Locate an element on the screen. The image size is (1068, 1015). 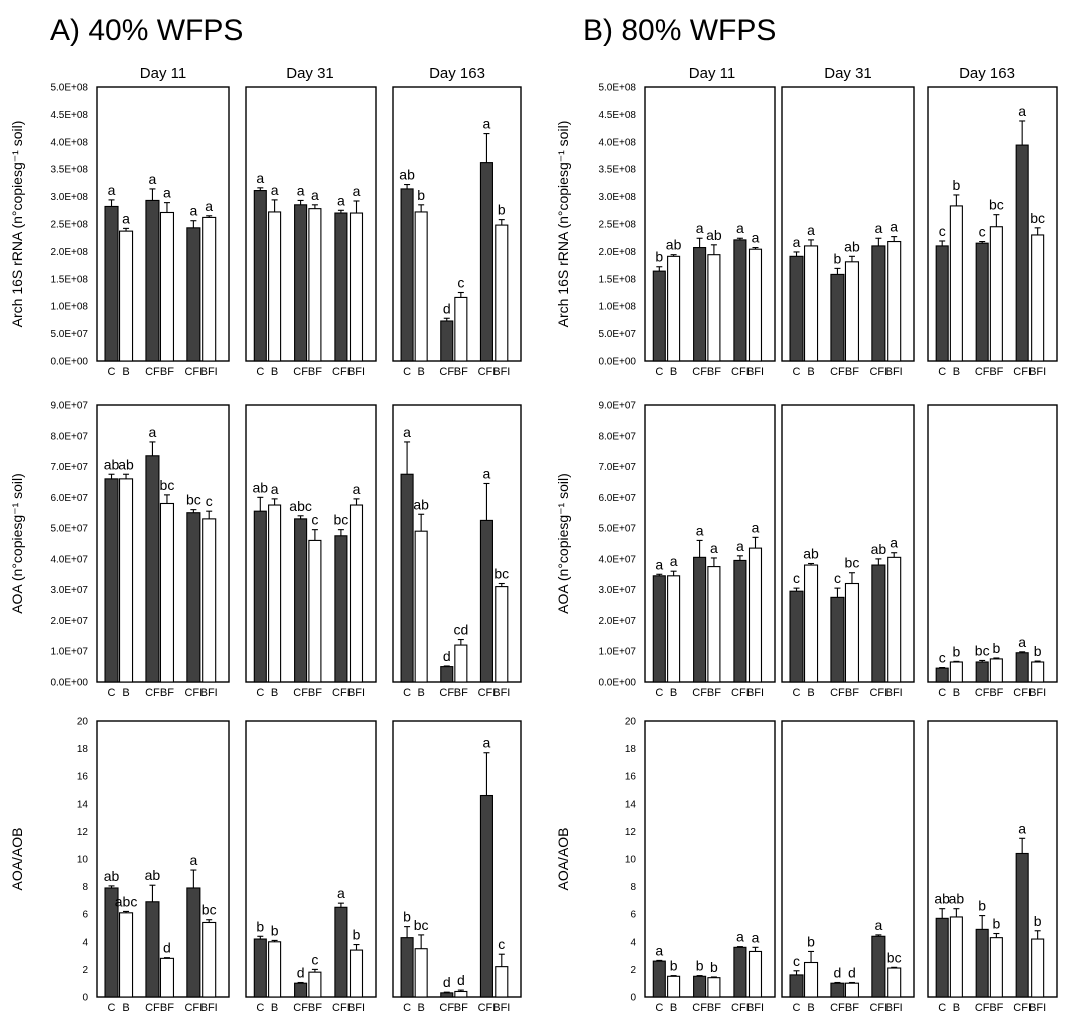
y-tick-label: 3.0E+07 is located at coordinates (617, 590).